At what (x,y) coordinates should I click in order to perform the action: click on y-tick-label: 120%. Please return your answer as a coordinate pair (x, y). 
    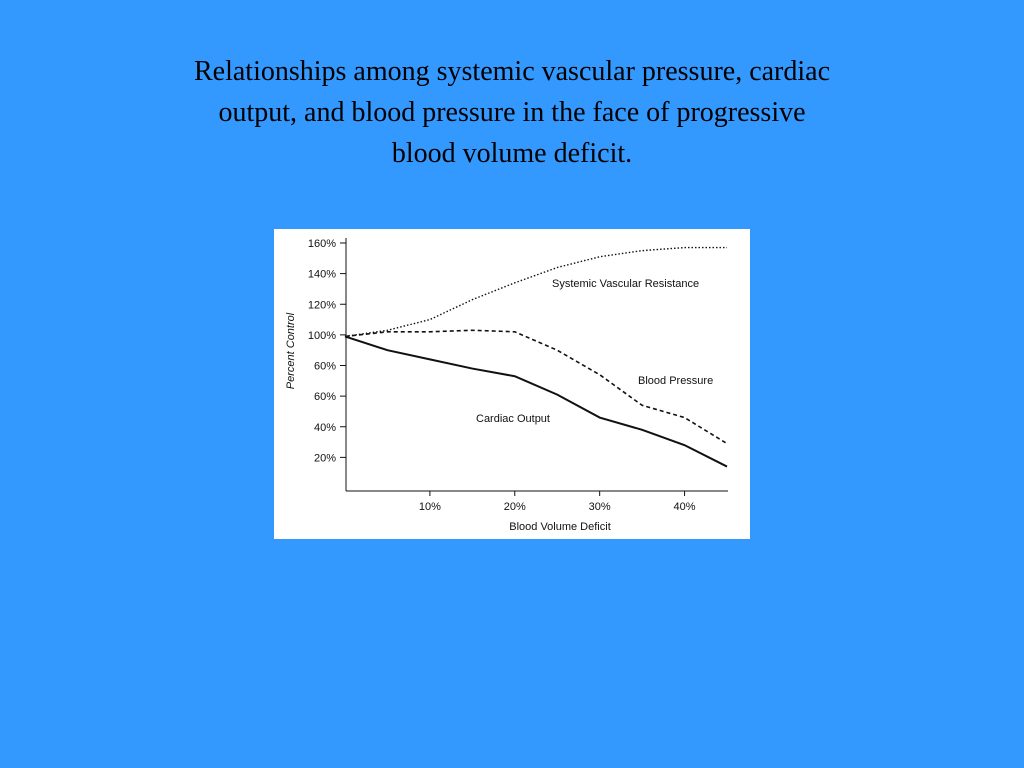
    Looking at the image, I should click on (322, 305).